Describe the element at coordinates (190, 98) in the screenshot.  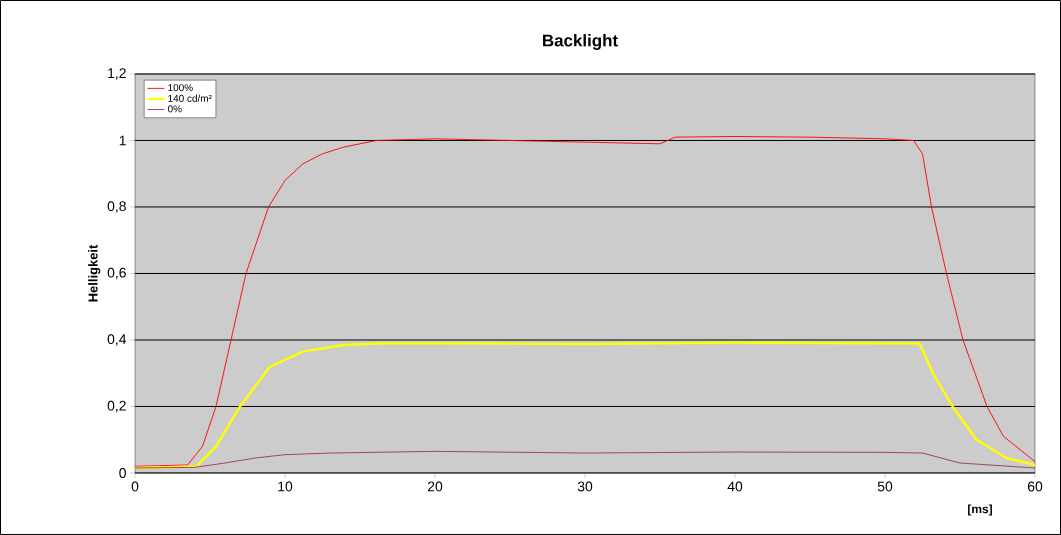
I see `legend-label: 140 cd/m²` at that location.